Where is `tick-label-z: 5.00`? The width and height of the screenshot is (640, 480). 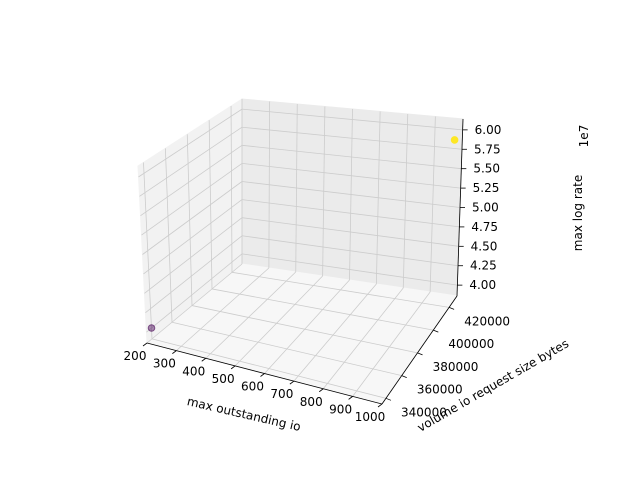 tick-label-z: 5.00 is located at coordinates (485, 208).